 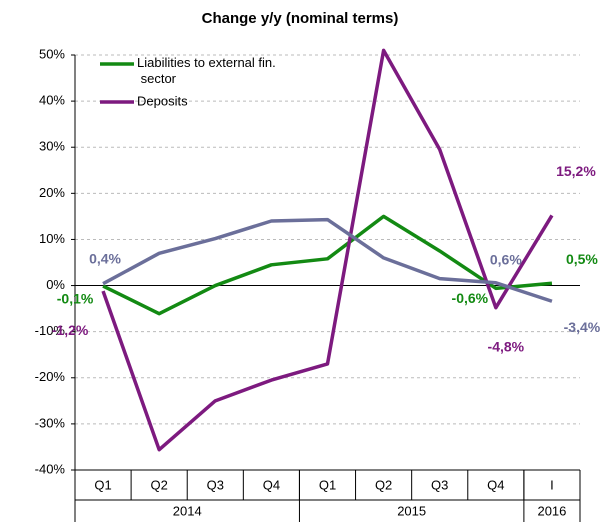 I want to click on legend-label: Deposits, so click(x=162, y=100).